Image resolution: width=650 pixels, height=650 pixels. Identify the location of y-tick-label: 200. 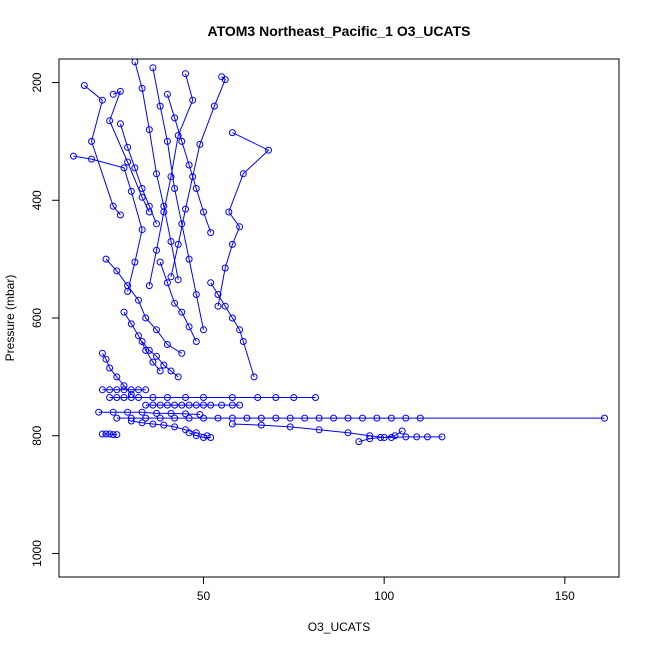
(37, 82).